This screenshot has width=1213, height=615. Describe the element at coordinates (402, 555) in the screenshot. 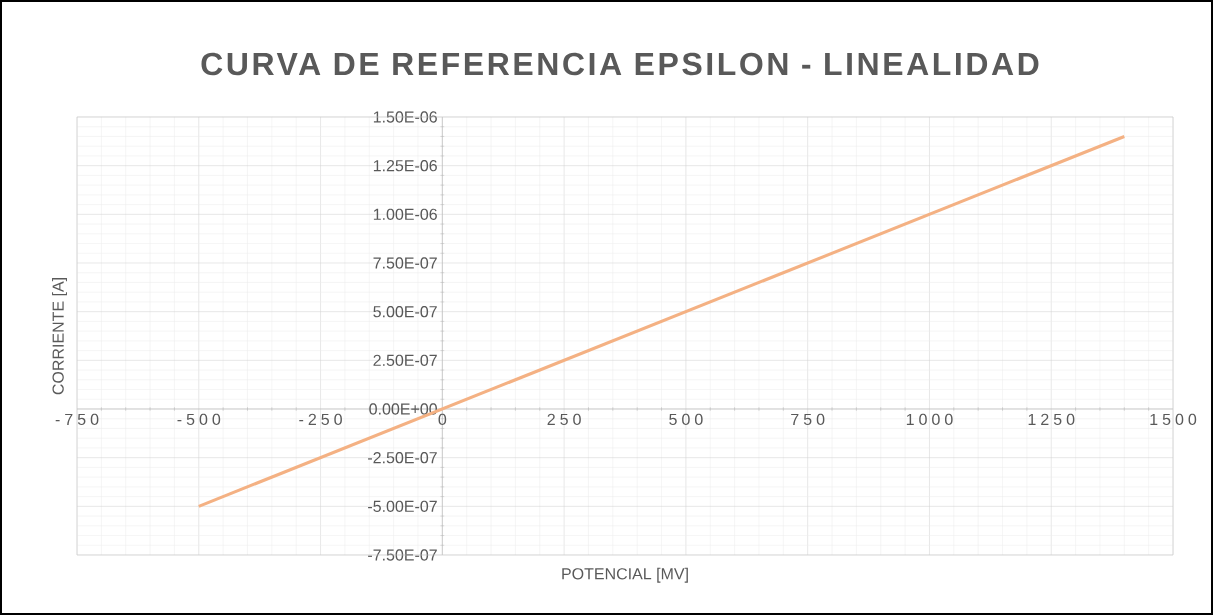

I see `y-tick-label: -7.50E-07` at that location.